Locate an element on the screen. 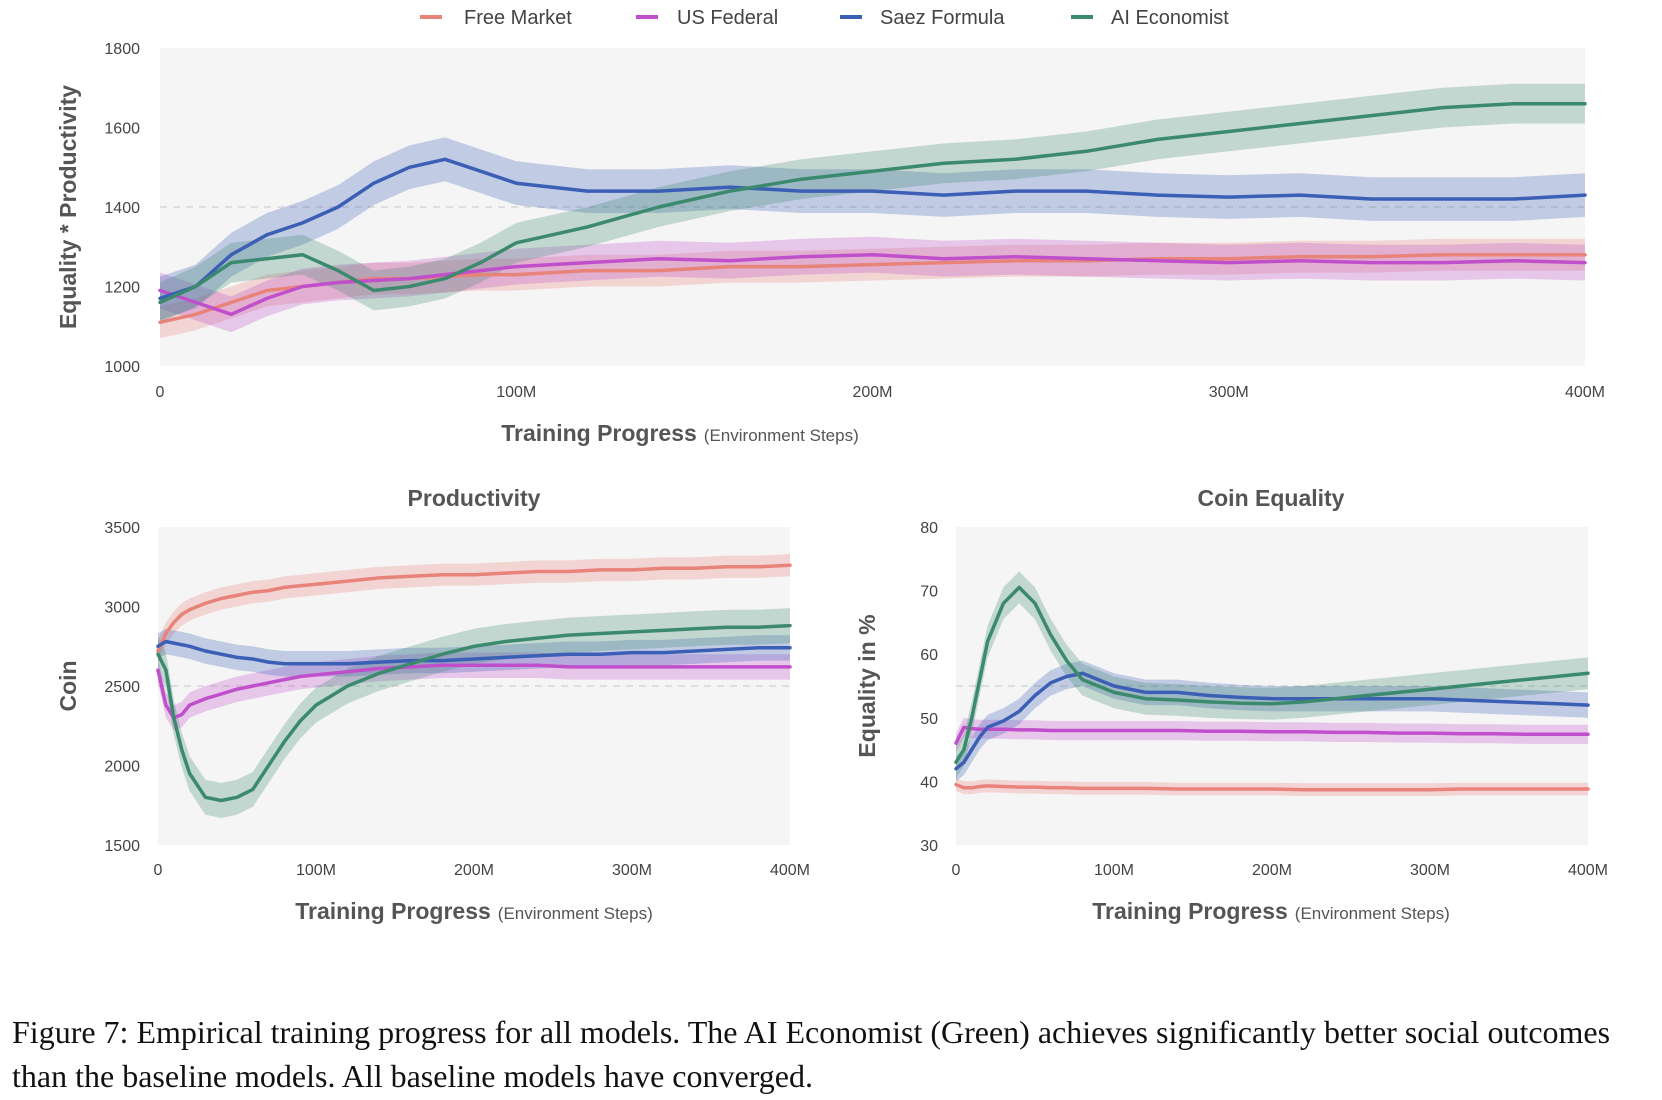 Image resolution: width=1662 pixels, height=1100 pixels. legend-label-free-market: Free Market is located at coordinates (518, 18).